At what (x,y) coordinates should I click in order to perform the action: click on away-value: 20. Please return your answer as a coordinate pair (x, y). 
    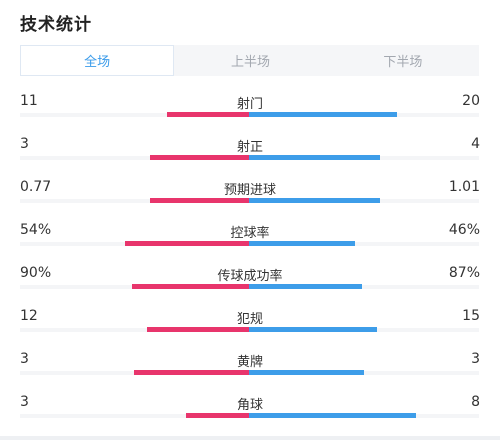
    Looking at the image, I should click on (471, 101).